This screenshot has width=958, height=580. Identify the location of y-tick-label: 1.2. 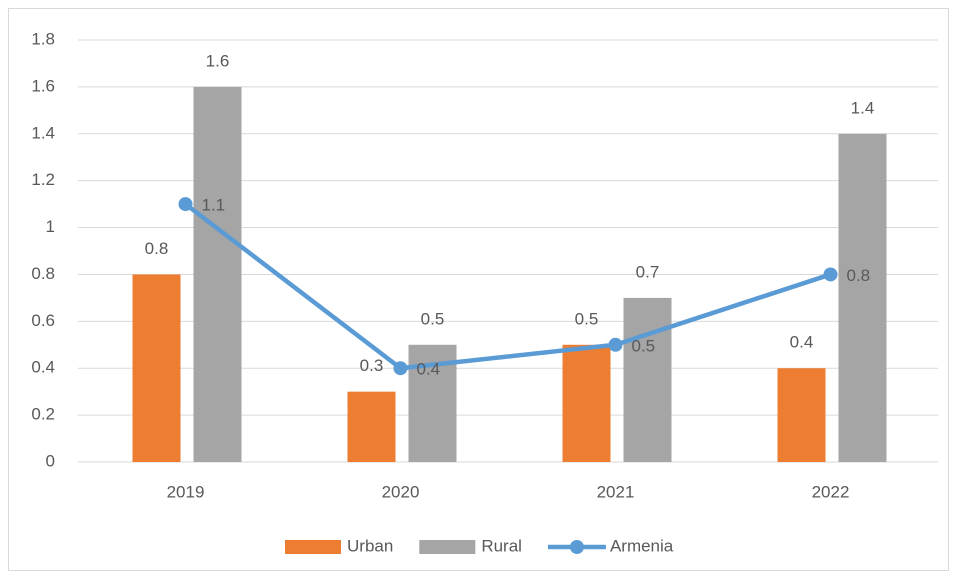
(43, 179).